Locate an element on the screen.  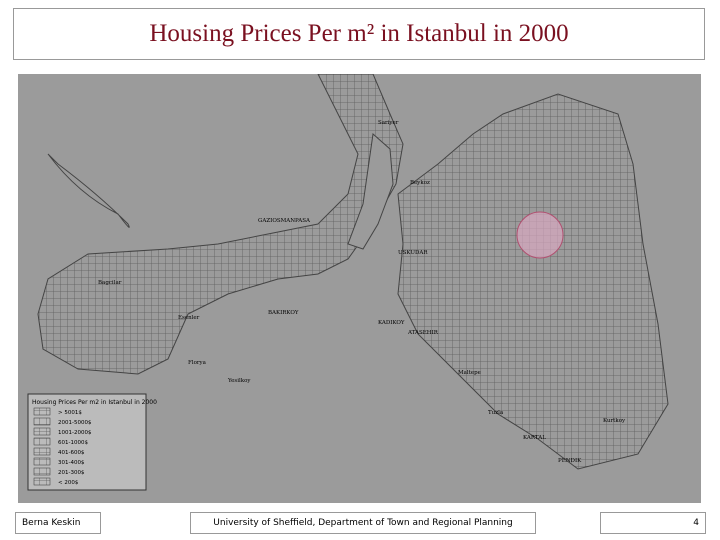
legend-entry: 201-300$ is located at coordinates (71, 473).